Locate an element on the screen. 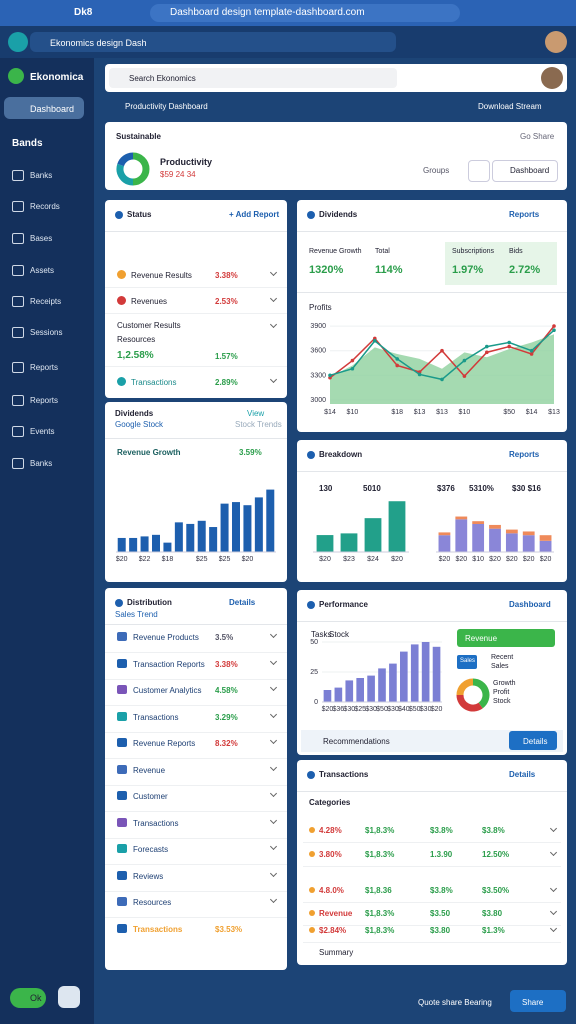 The image size is (576, 1024). header-note: Groups is located at coordinates (436, 170).